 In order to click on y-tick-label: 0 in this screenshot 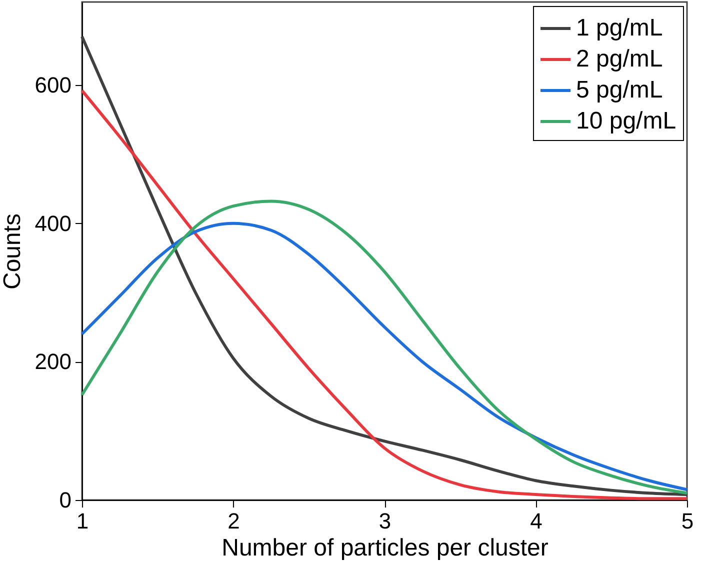, I will do `click(65, 500)`.